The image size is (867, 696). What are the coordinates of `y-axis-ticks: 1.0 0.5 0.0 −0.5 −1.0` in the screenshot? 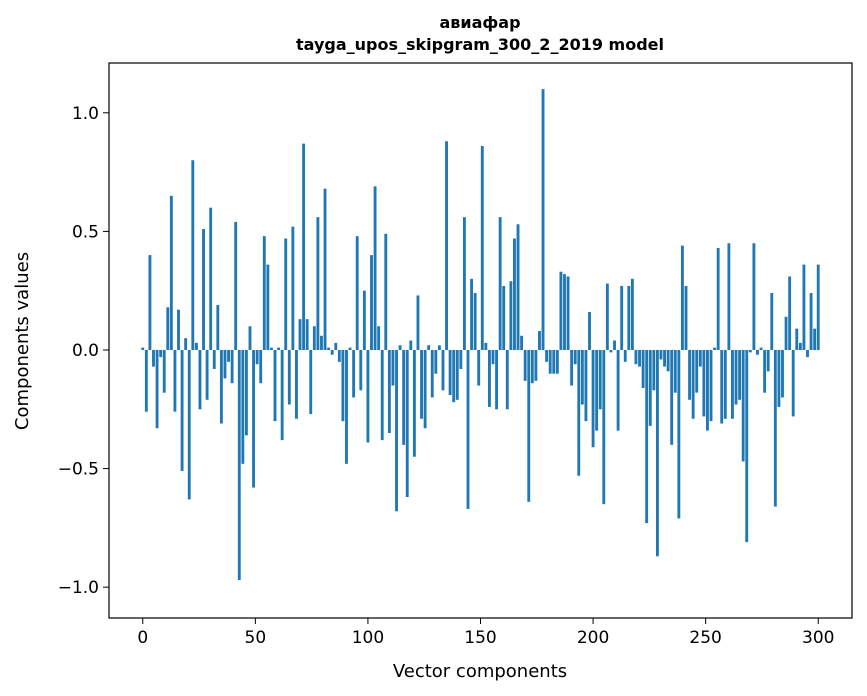 It's located at (83, 351).